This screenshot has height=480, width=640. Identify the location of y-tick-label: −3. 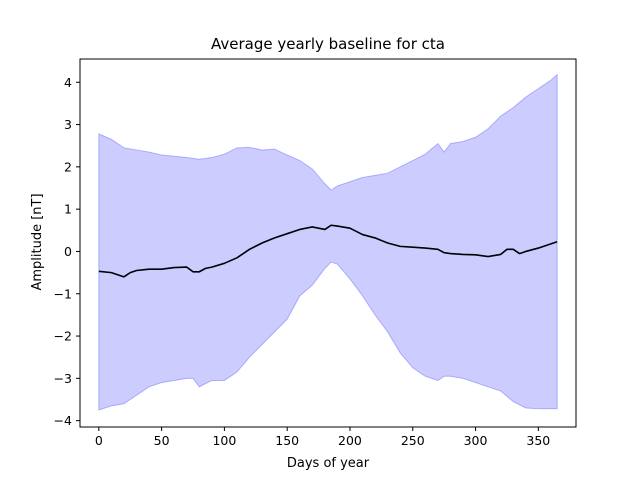
(63, 378).